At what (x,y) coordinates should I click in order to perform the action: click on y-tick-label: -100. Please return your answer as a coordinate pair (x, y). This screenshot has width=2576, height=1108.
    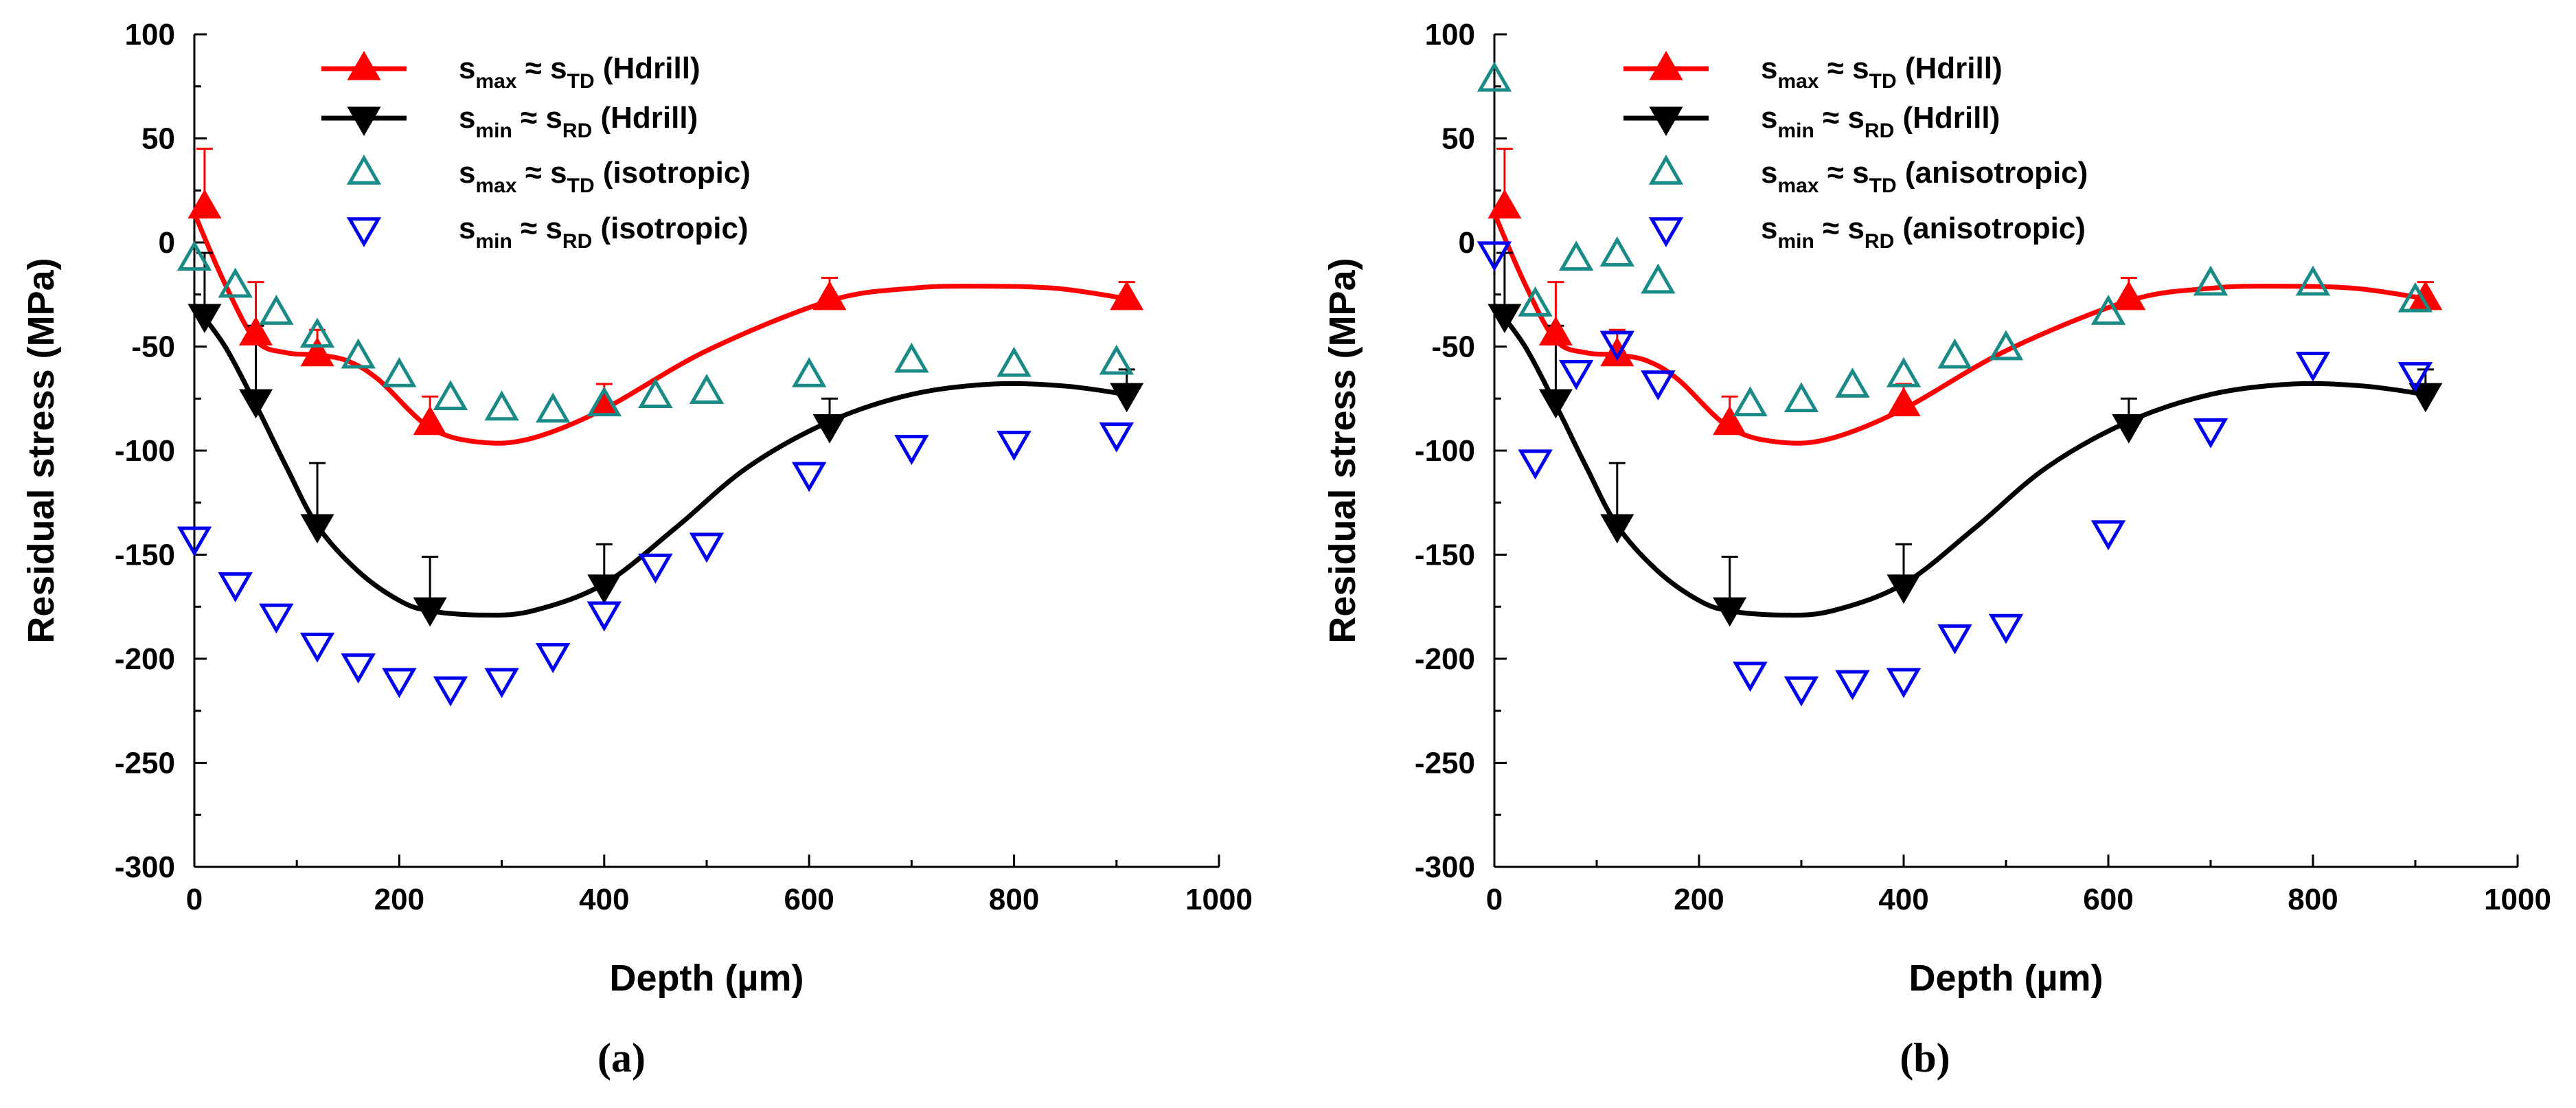
    Looking at the image, I should click on (1445, 451).